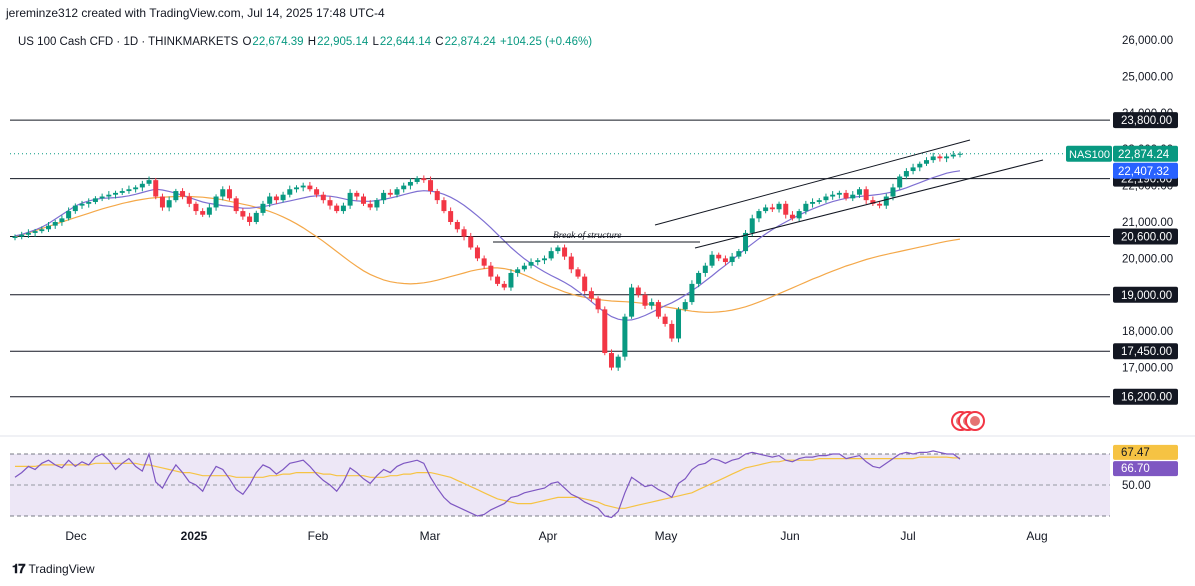 The height and width of the screenshot is (586, 1195). I want to click on level-tag-label-5: 16,200.00, so click(1146, 398).